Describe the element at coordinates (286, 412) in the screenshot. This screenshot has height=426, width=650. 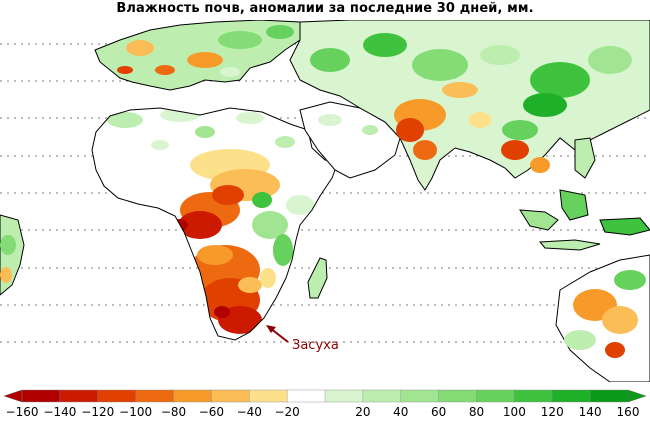
I see `legend-tick-label: −20` at that location.